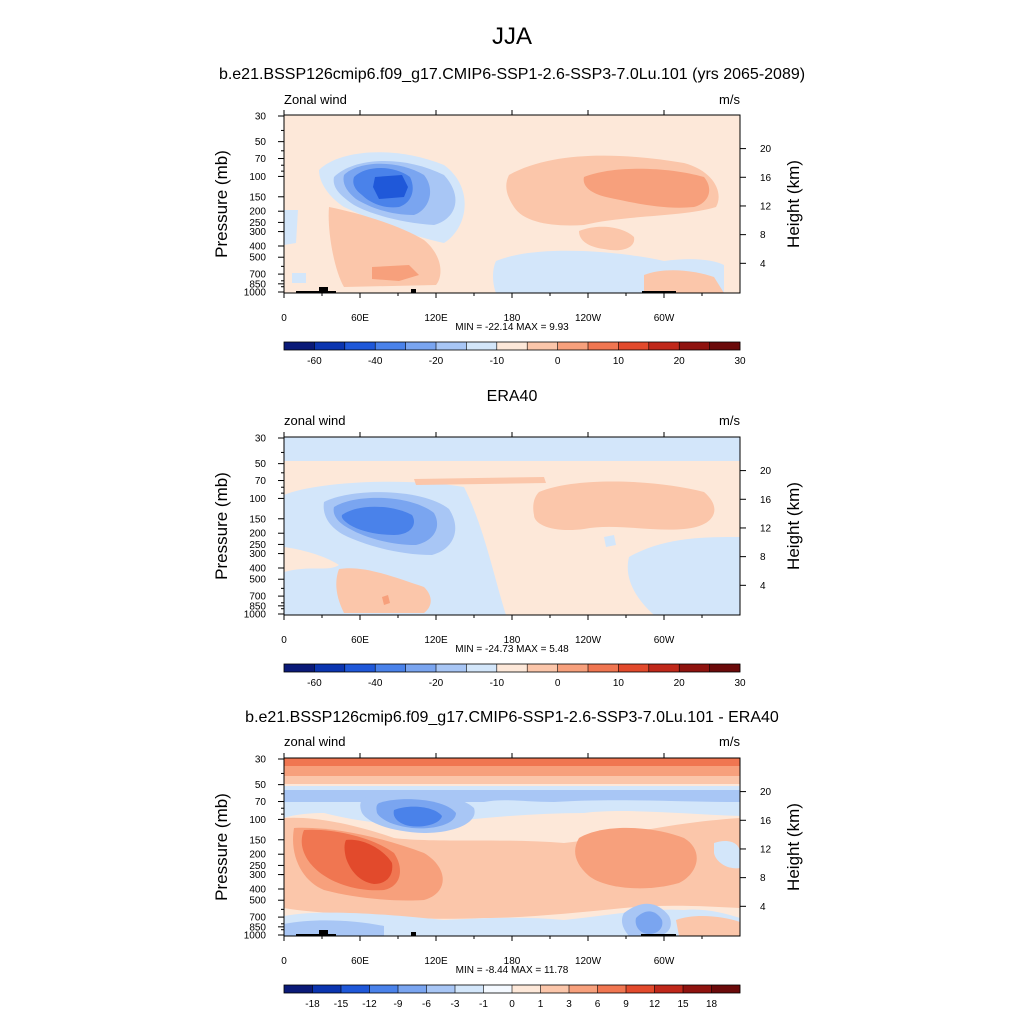 The image size is (1024, 1024). Describe the element at coordinates (257, 901) in the screenshot. I see `pressure-tick-label: 500` at that location.